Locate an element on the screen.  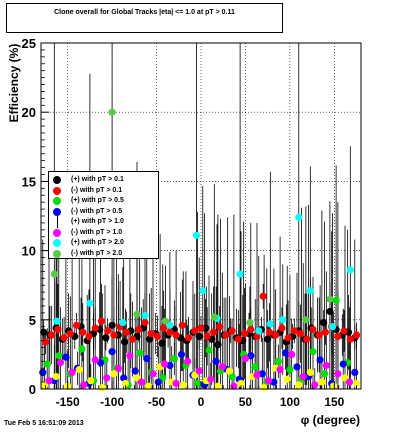
legend-label: (+) with pT > 2.0 is located at coordinates (97, 242).